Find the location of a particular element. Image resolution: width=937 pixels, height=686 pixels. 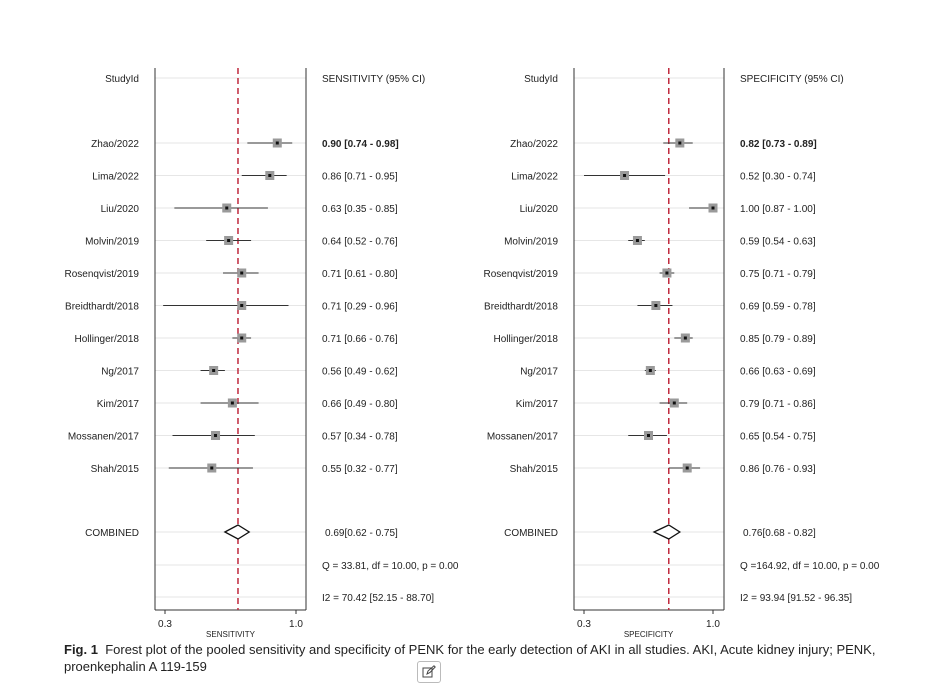

sens-combined-label: COMBINED is located at coordinates (112, 533).